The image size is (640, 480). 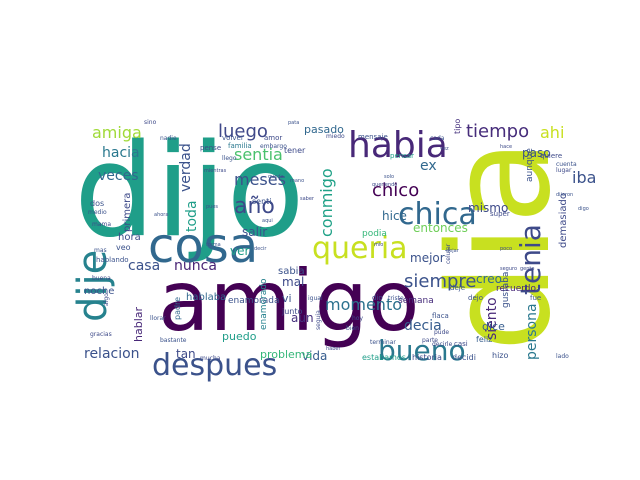 What do you see at coordinates (506, 147) in the screenshot?
I see `word-hace: hace` at bounding box center [506, 147].